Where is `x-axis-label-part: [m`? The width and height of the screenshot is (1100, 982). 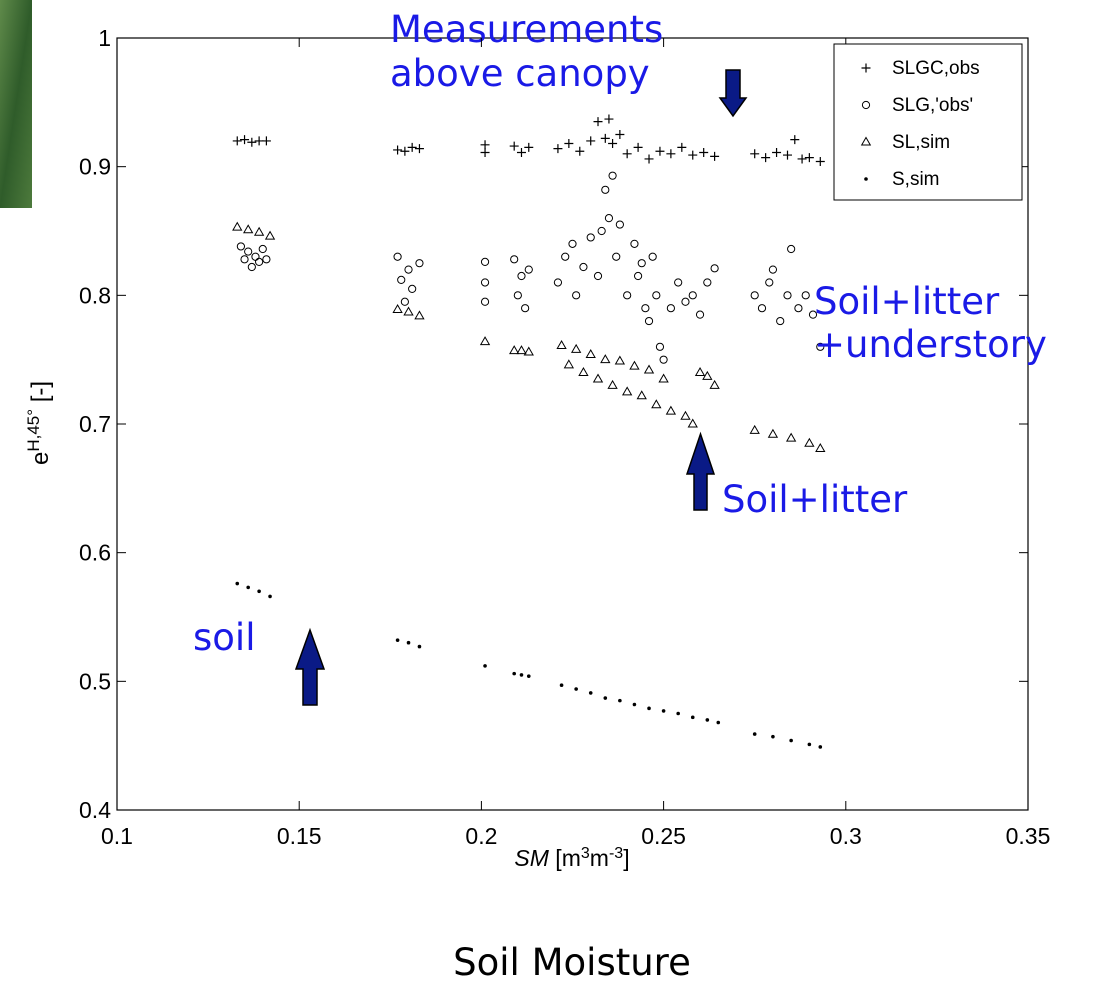 x-axis-label-part: [m is located at coordinates (565, 858).